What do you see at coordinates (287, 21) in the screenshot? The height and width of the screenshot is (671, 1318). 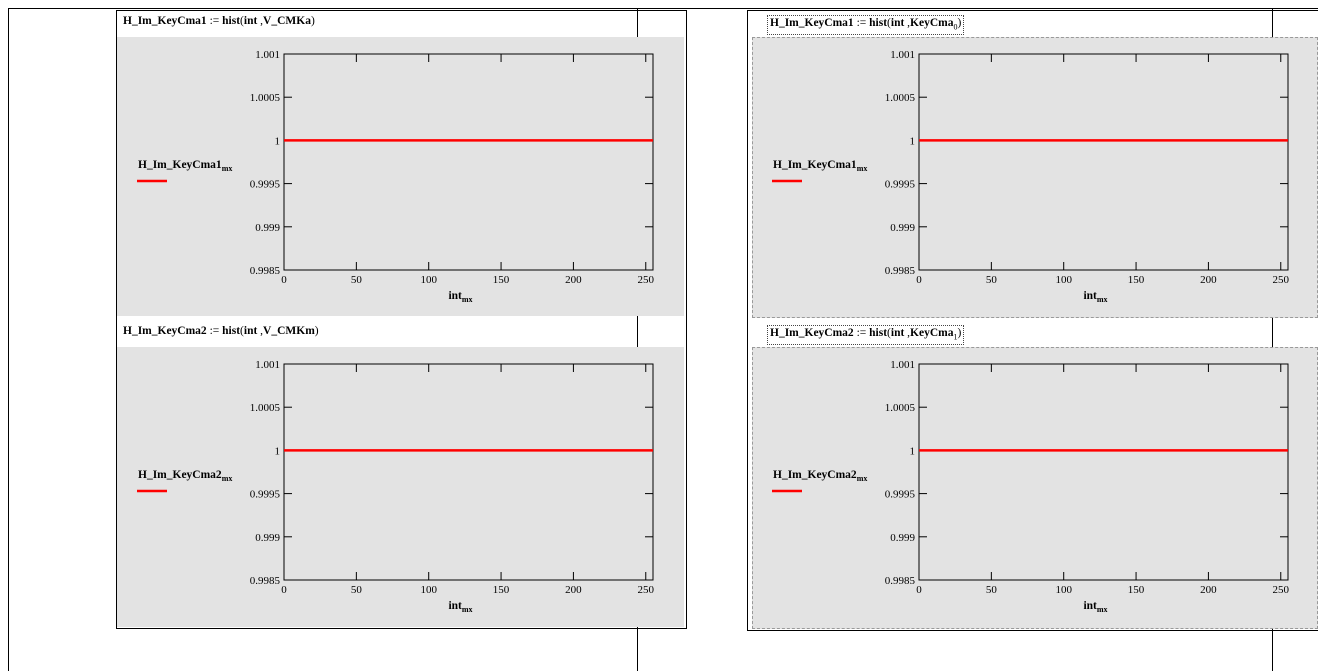 I see `equation-arg: V_CMKa` at bounding box center [287, 21].